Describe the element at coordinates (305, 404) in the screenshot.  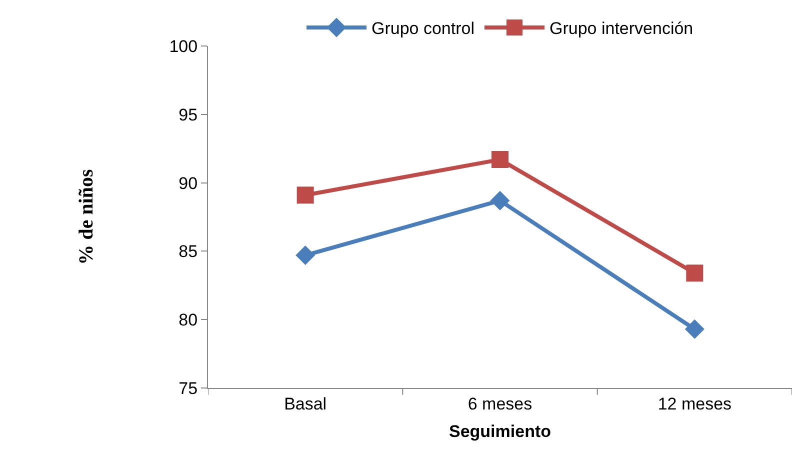
I see `x-tick-label: Basal` at that location.